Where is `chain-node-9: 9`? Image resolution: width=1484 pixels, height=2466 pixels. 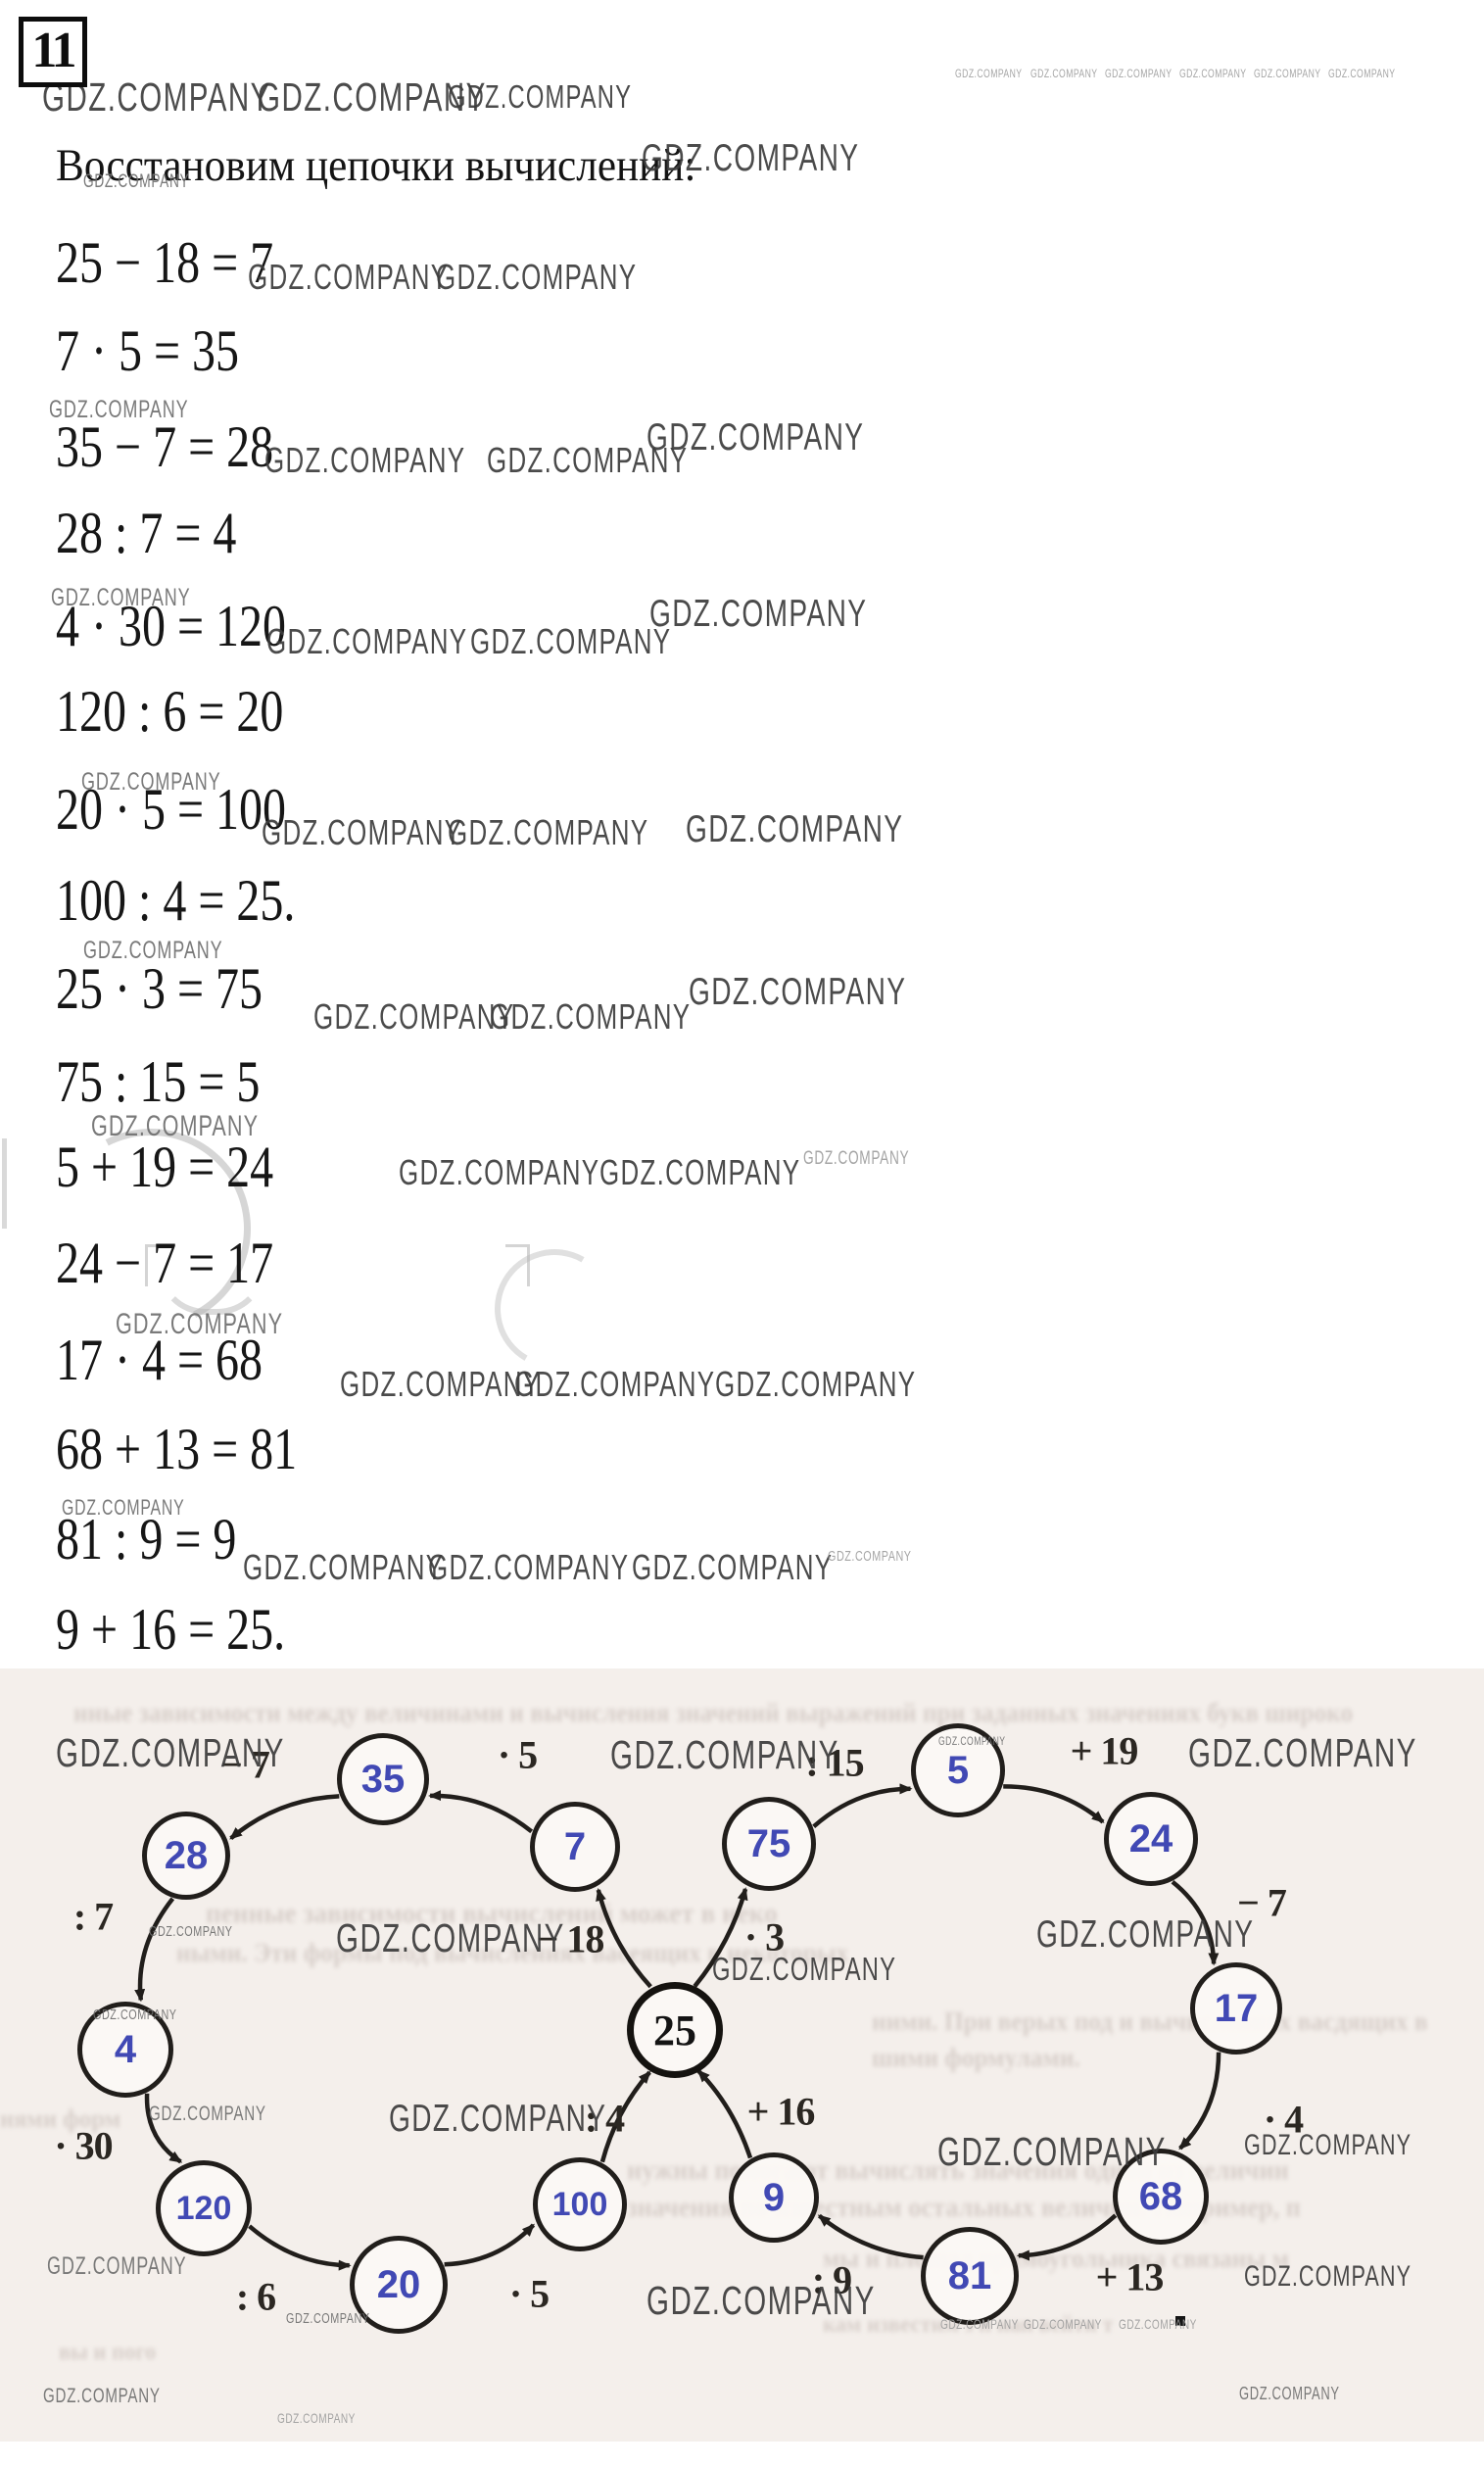 chain-node-9: 9 is located at coordinates (774, 2197).